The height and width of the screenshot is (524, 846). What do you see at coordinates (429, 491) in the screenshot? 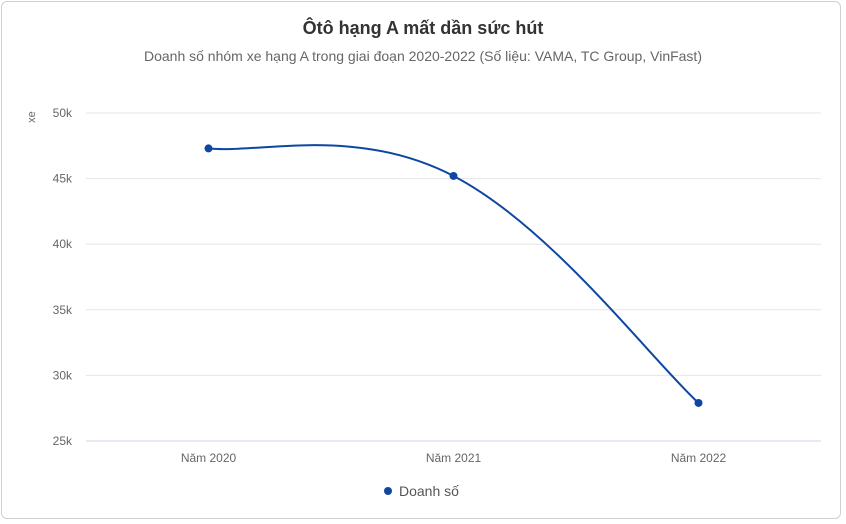
I see `legend-label: Doanh số` at bounding box center [429, 491].